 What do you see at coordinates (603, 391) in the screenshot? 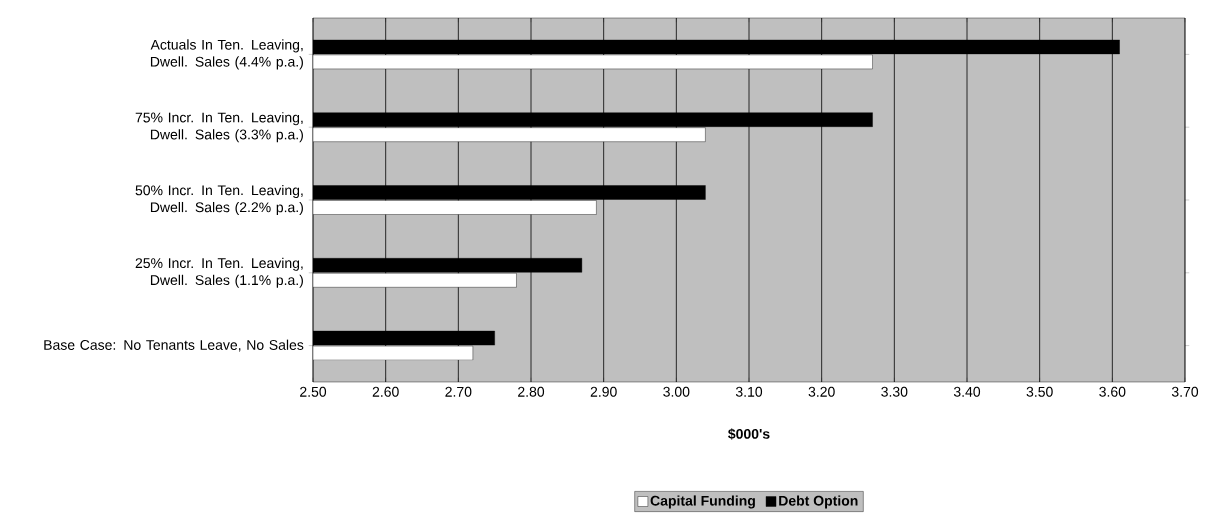
I see `x-tick-label: 2.90` at bounding box center [603, 391].